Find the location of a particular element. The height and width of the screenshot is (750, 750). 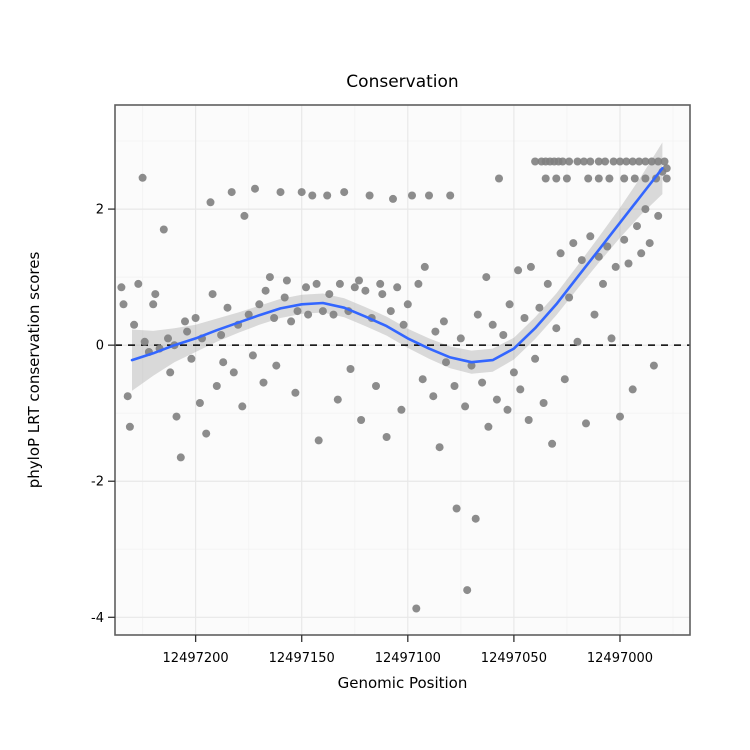

y-tick-label: 0 is located at coordinates (100, 346).